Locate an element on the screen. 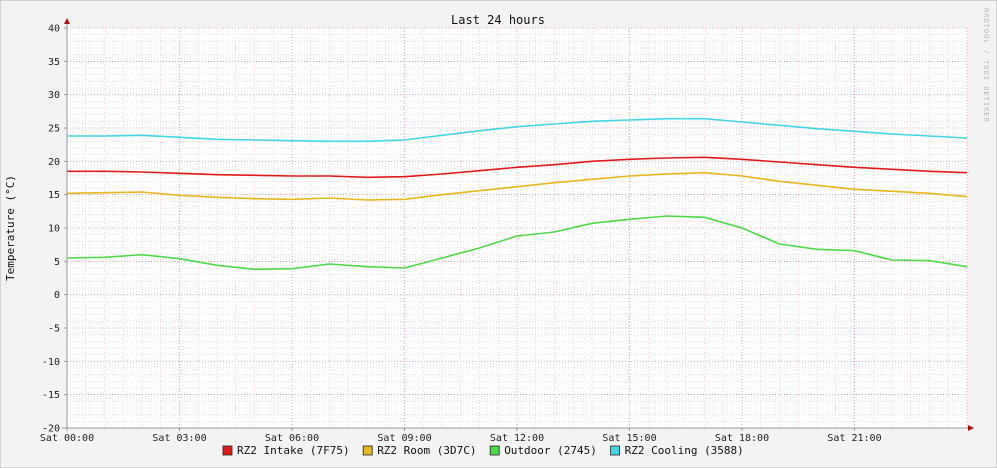 Image resolution: width=997 pixels, height=468 pixels. legend-label-4: RZ2 Cooling (3588) is located at coordinates (684, 450).